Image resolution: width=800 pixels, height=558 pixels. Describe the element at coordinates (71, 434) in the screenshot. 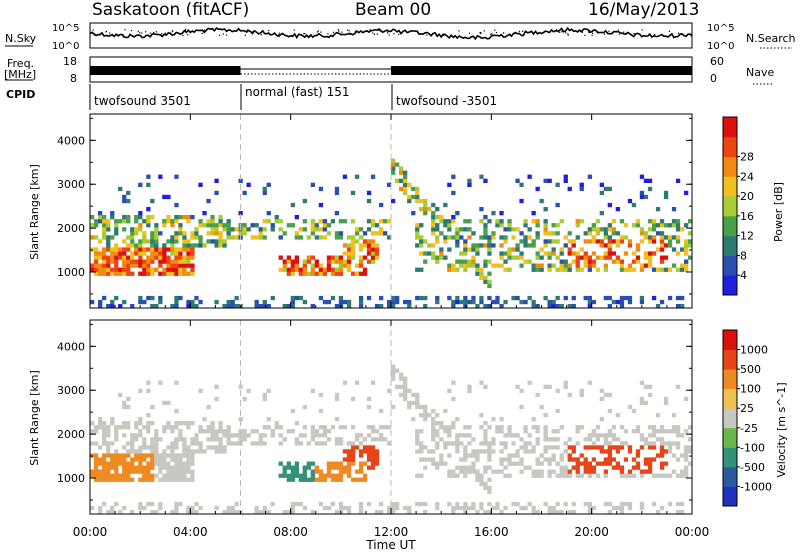

I see `y-tick-label: 2000` at that location.